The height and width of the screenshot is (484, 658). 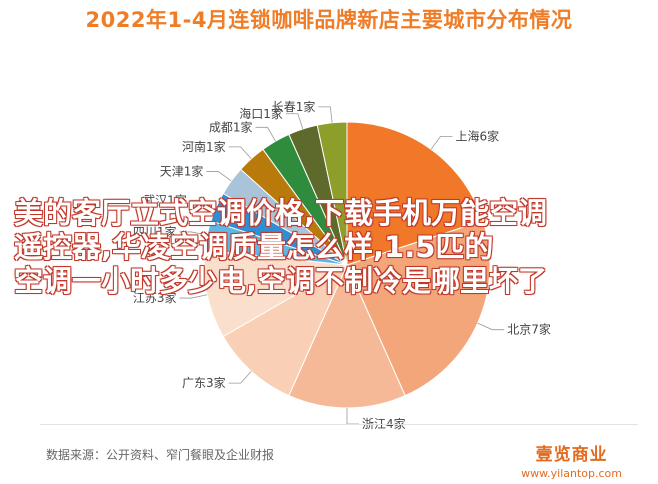 What do you see at coordinates (339, 424) in the screenshot?
I see `footer-divider` at bounding box center [339, 424].